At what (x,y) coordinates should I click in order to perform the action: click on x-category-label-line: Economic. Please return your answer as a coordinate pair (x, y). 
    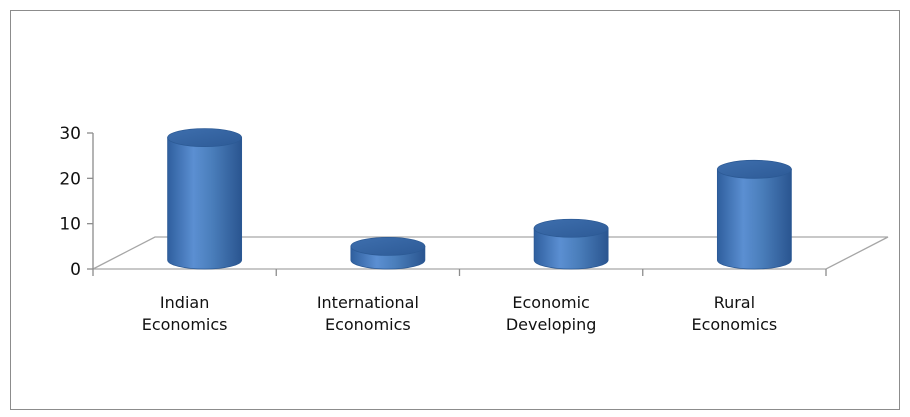
    Looking at the image, I should click on (550, 302).